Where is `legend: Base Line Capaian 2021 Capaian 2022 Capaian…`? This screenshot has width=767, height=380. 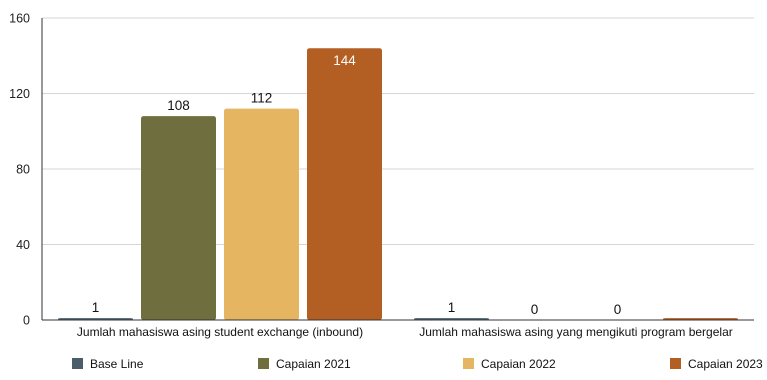 legend: Base Line Capaian 2021 Capaian 2022 Capaian… is located at coordinates (417, 364).